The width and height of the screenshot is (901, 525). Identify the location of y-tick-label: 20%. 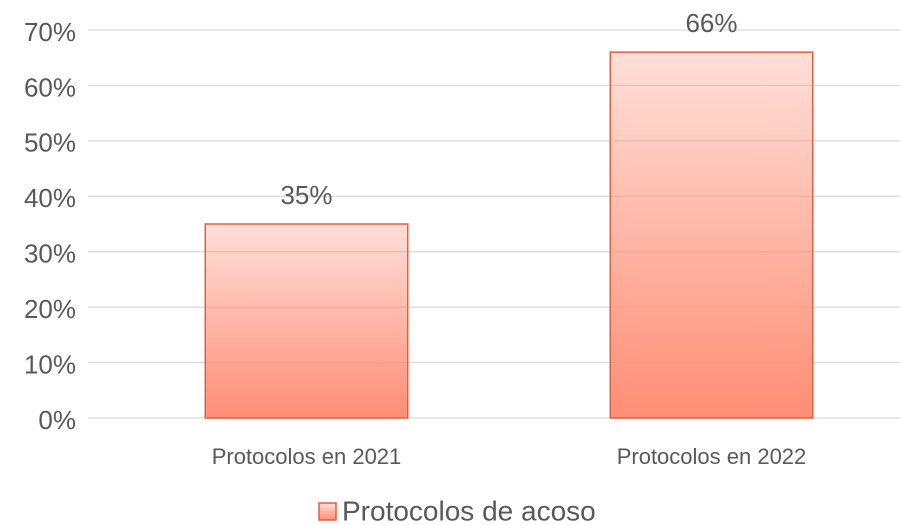
(50, 309).